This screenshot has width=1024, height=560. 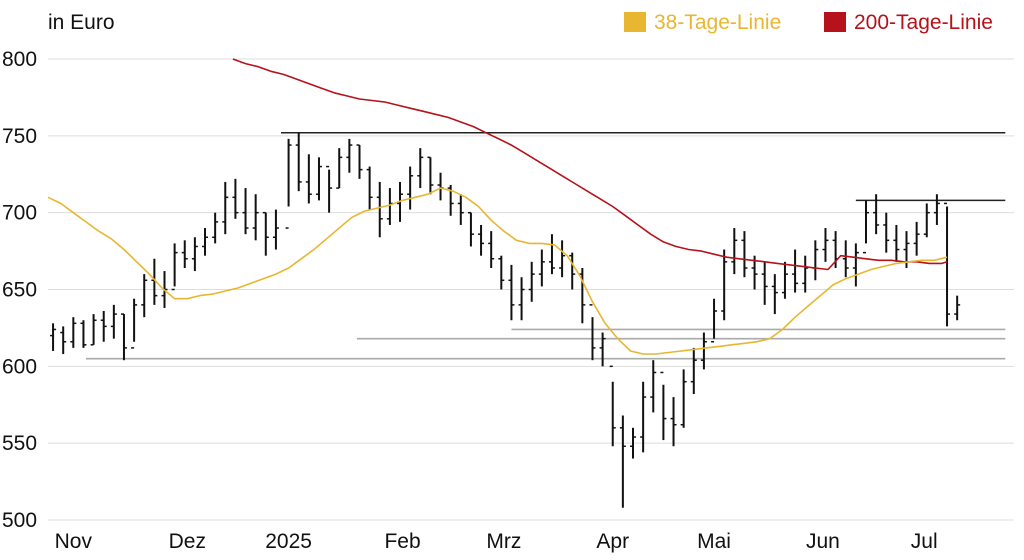 I want to click on y-axis: 500 550 600 650 700 750 800, so click(x=19, y=290).